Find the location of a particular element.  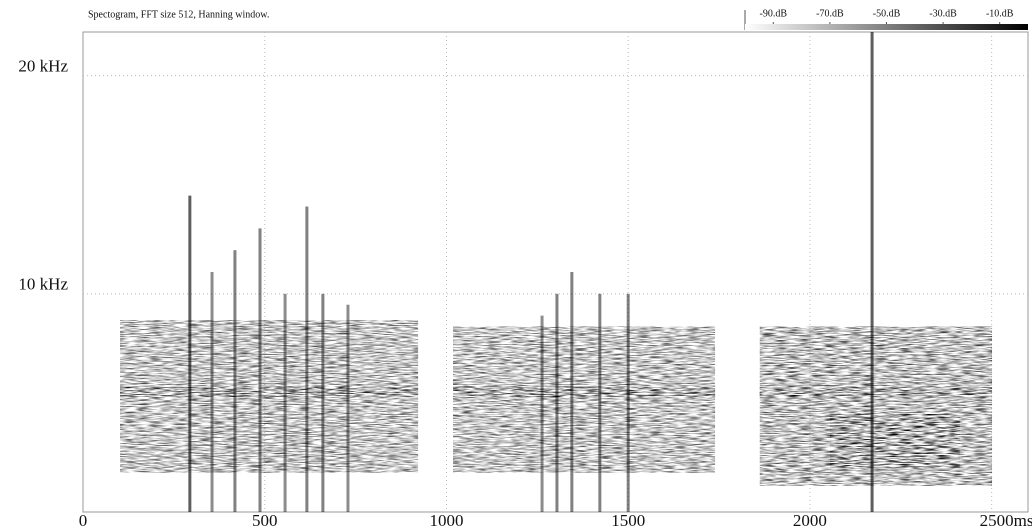

x-tick-label: 2500ms is located at coordinates (1006, 520).